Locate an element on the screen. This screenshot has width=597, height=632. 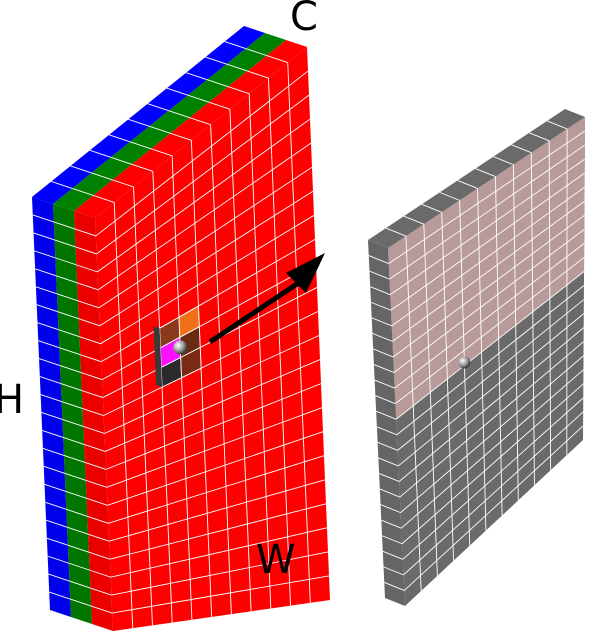
red-channel-top-face is located at coordinates (190, 129).